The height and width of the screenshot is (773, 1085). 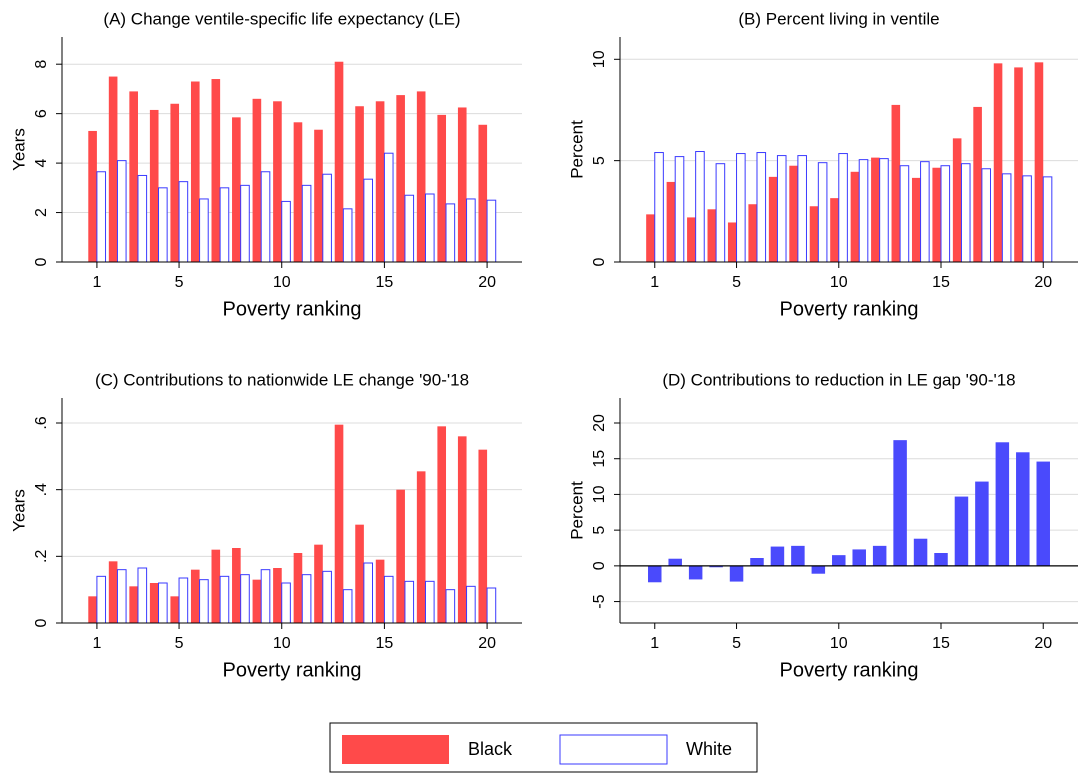 I want to click on y-tick-label: -5, so click(x=599, y=601).